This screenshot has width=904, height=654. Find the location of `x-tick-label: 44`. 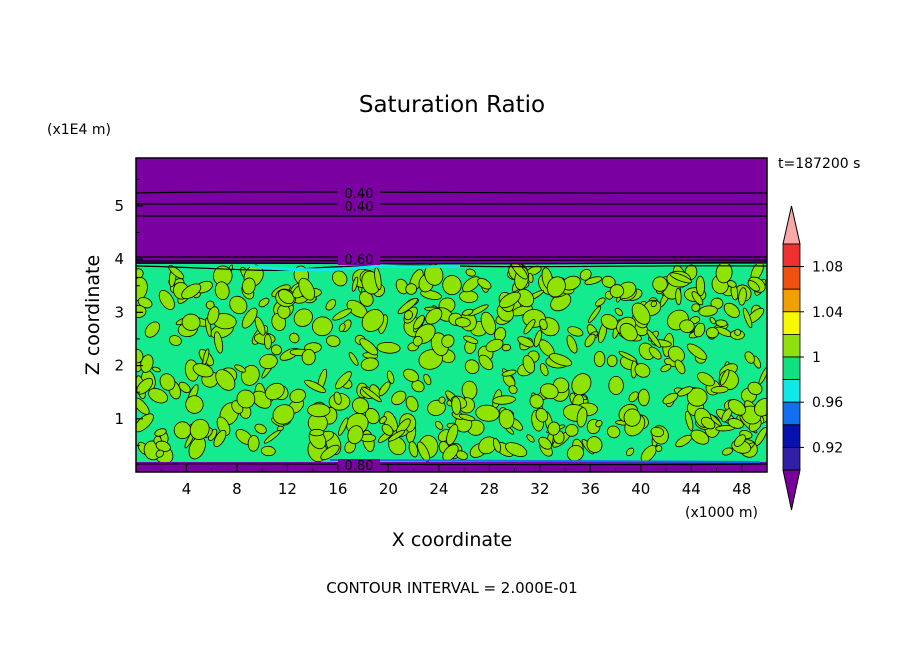

x-tick-label: 44 is located at coordinates (691, 489).